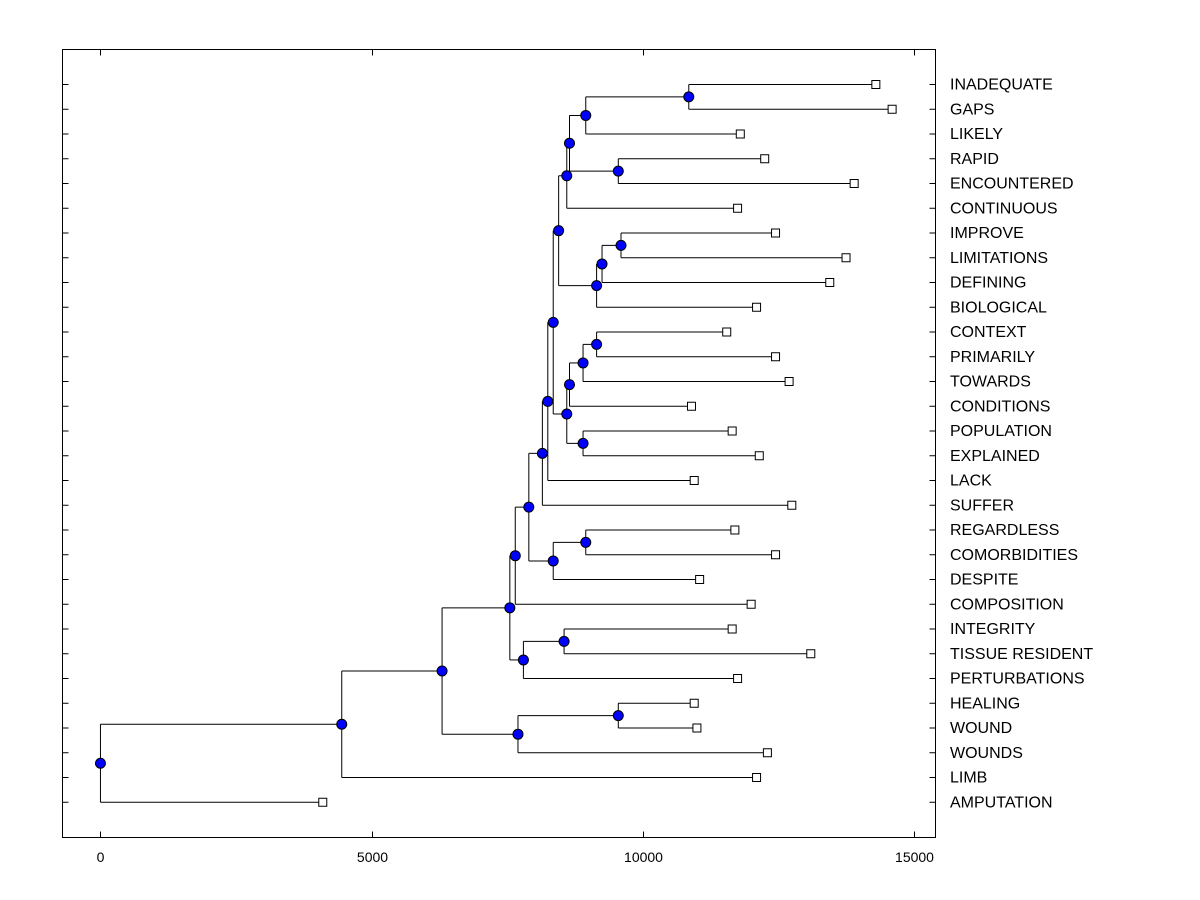  What do you see at coordinates (987, 233) in the screenshot?
I see `leaf-label: IMPROVE` at bounding box center [987, 233].